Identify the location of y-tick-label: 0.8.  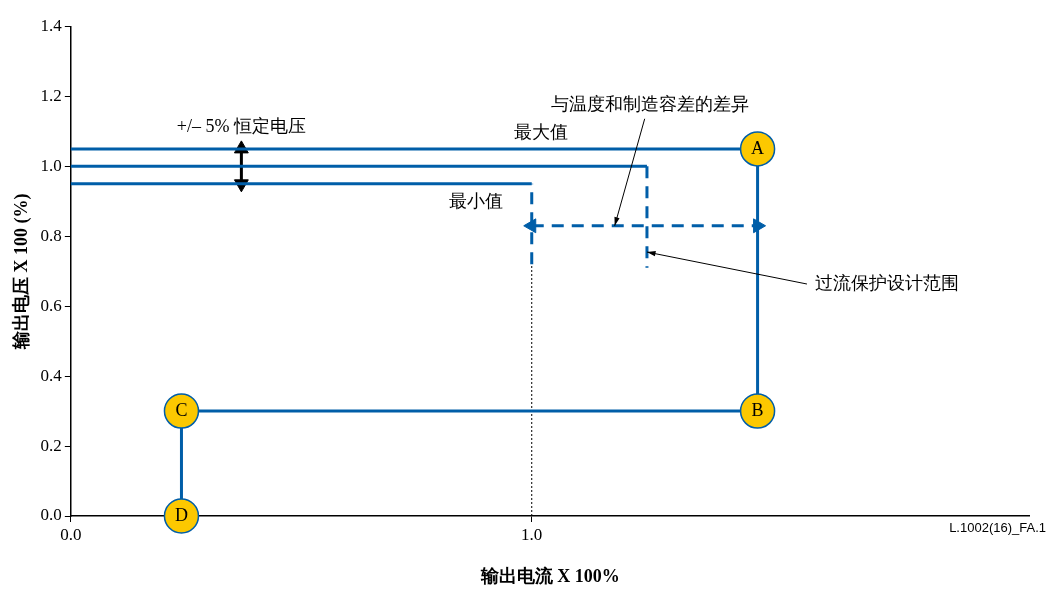
(51, 235).